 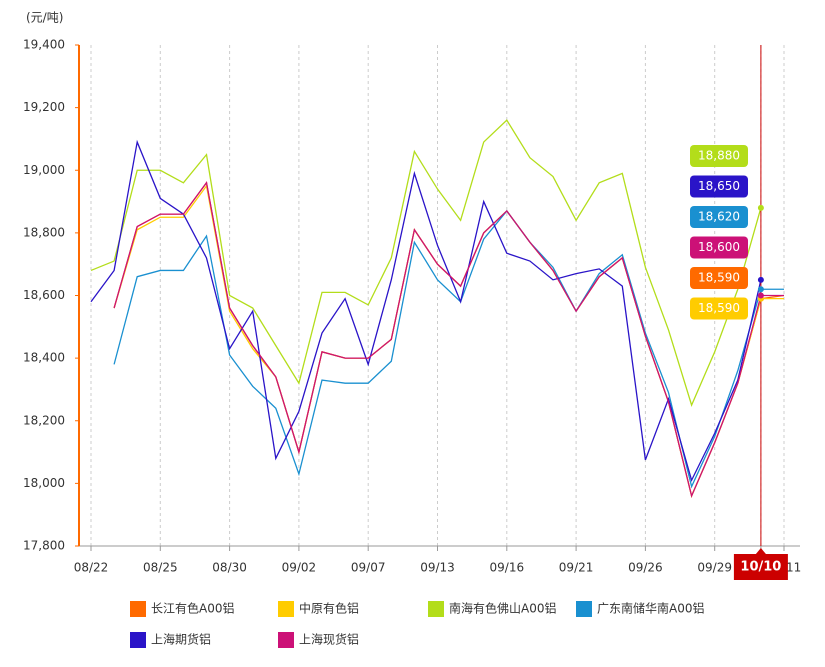 What do you see at coordinates (576, 568) in the screenshot?
I see `x-tick-label: 09/21` at bounding box center [576, 568].